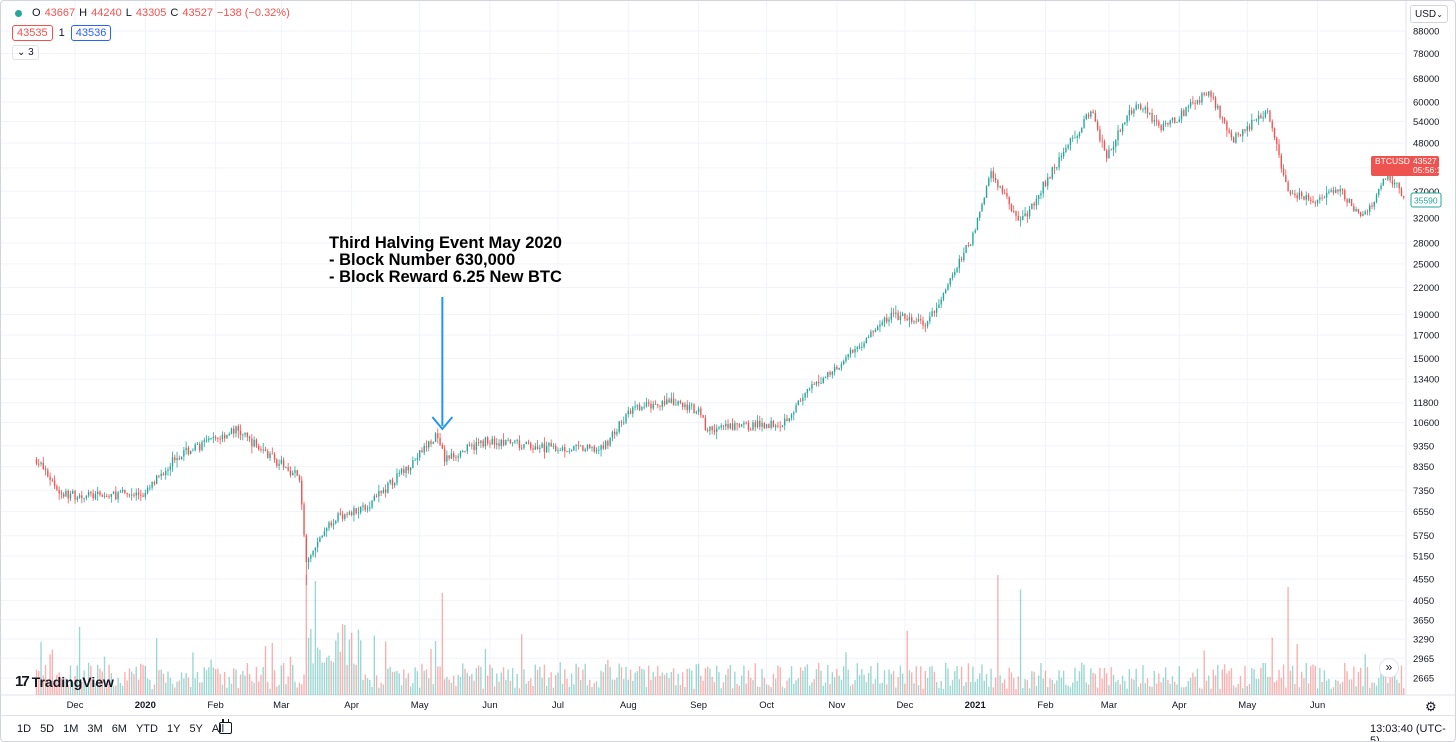 The width and height of the screenshot is (1456, 742). I want to click on indicators-count: 3, so click(31, 52).